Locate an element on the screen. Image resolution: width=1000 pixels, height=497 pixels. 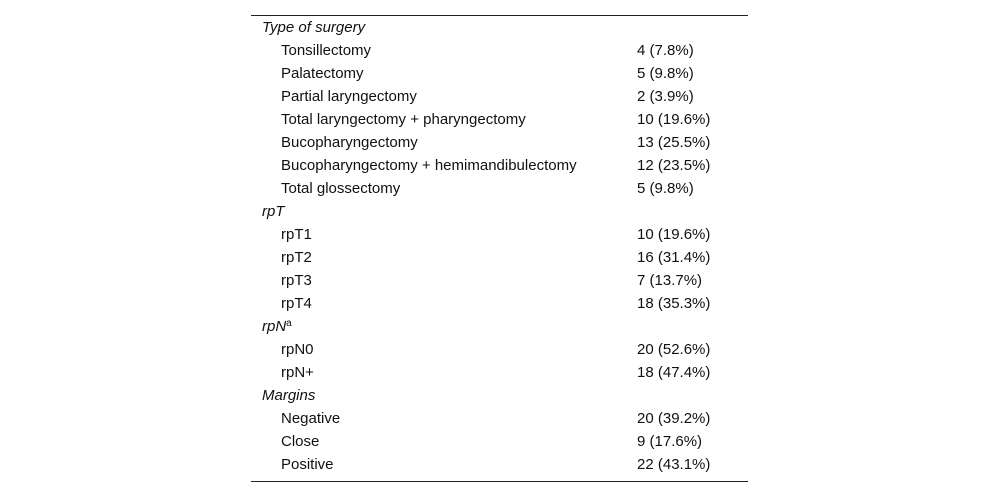
row-label-text: rpT2 is located at coordinates (296, 257).